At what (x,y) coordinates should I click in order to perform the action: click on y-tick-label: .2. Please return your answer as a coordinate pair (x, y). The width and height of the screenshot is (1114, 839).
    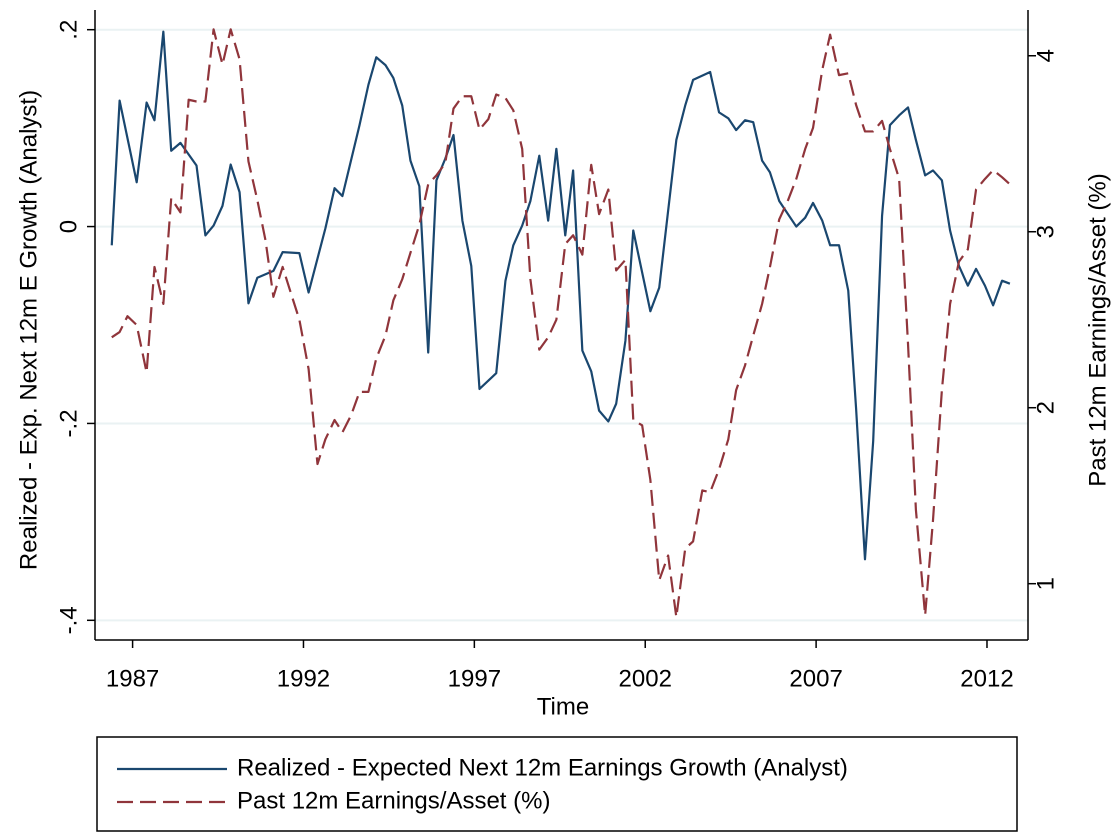
    Looking at the image, I should click on (68, 30).